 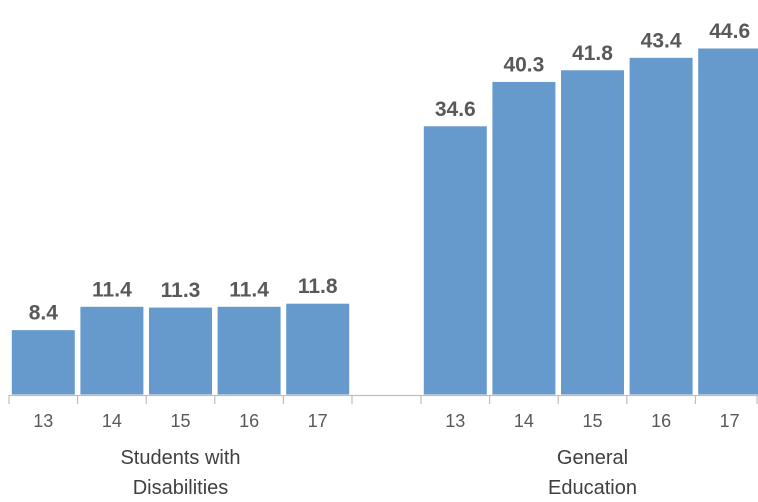 I want to click on data-label: 11.3, so click(x=181, y=290).